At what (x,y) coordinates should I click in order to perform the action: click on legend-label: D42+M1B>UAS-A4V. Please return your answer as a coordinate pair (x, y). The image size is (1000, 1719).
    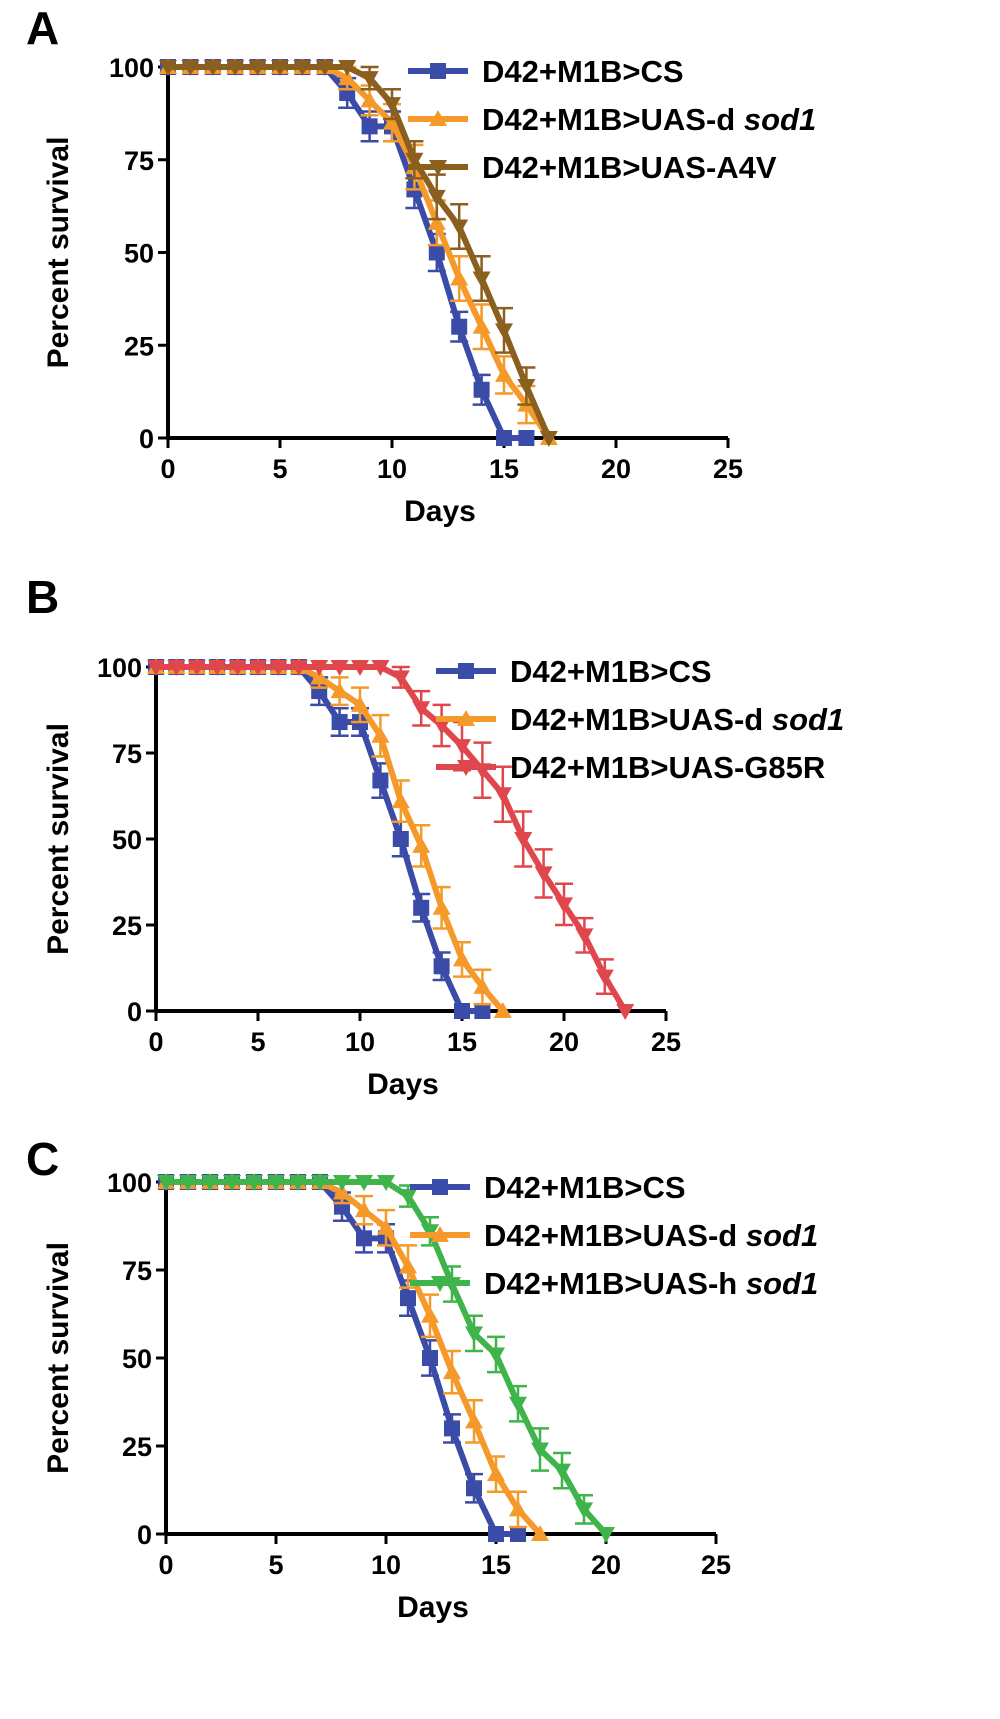
    Looking at the image, I should click on (629, 167).